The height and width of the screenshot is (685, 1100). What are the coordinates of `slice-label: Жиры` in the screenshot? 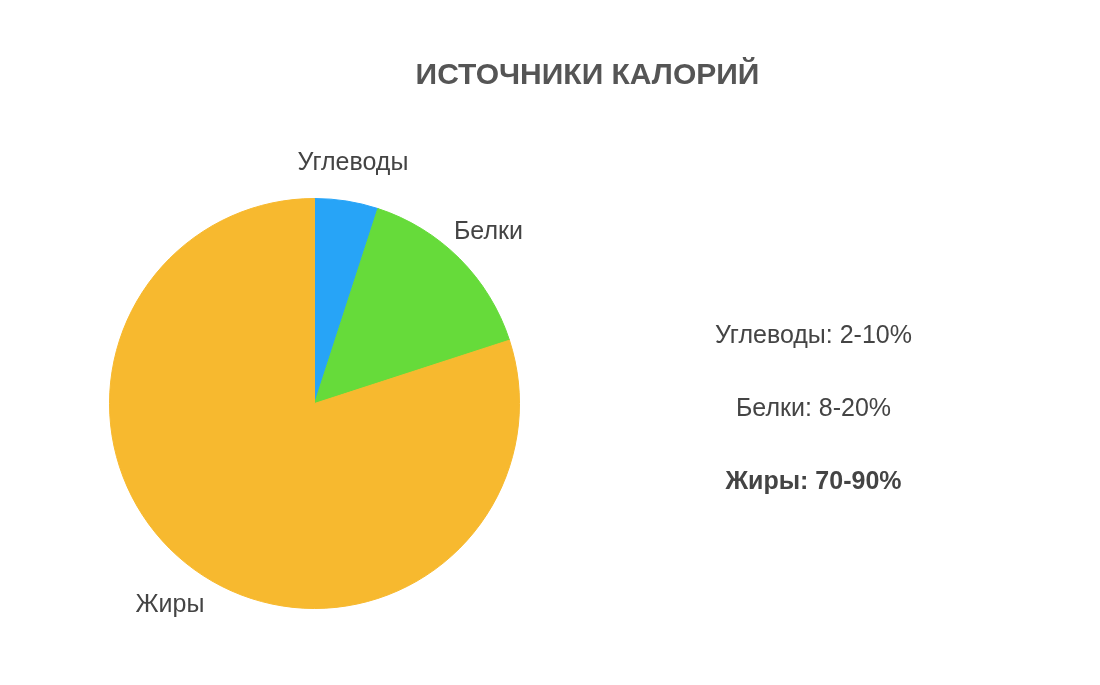 It's located at (170, 602).